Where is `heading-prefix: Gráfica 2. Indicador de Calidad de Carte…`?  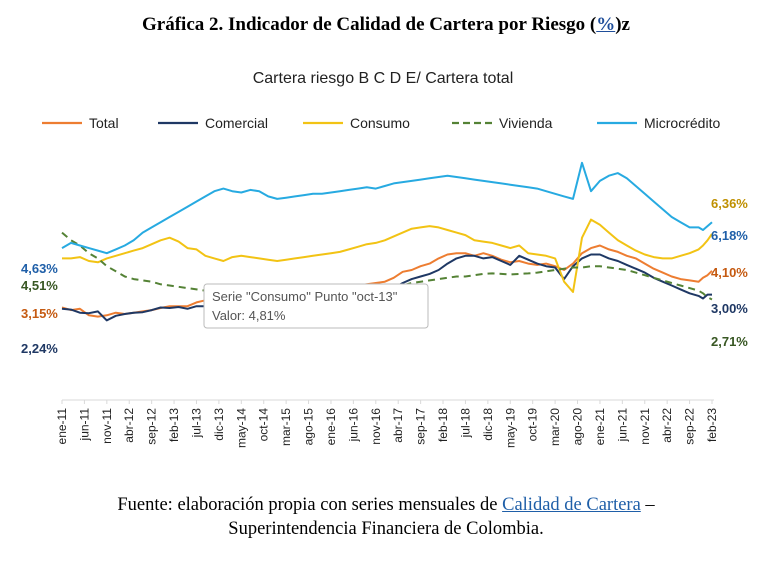 heading-prefix: Gráfica 2. Indicador de Calidad de Carte… is located at coordinates (369, 24).